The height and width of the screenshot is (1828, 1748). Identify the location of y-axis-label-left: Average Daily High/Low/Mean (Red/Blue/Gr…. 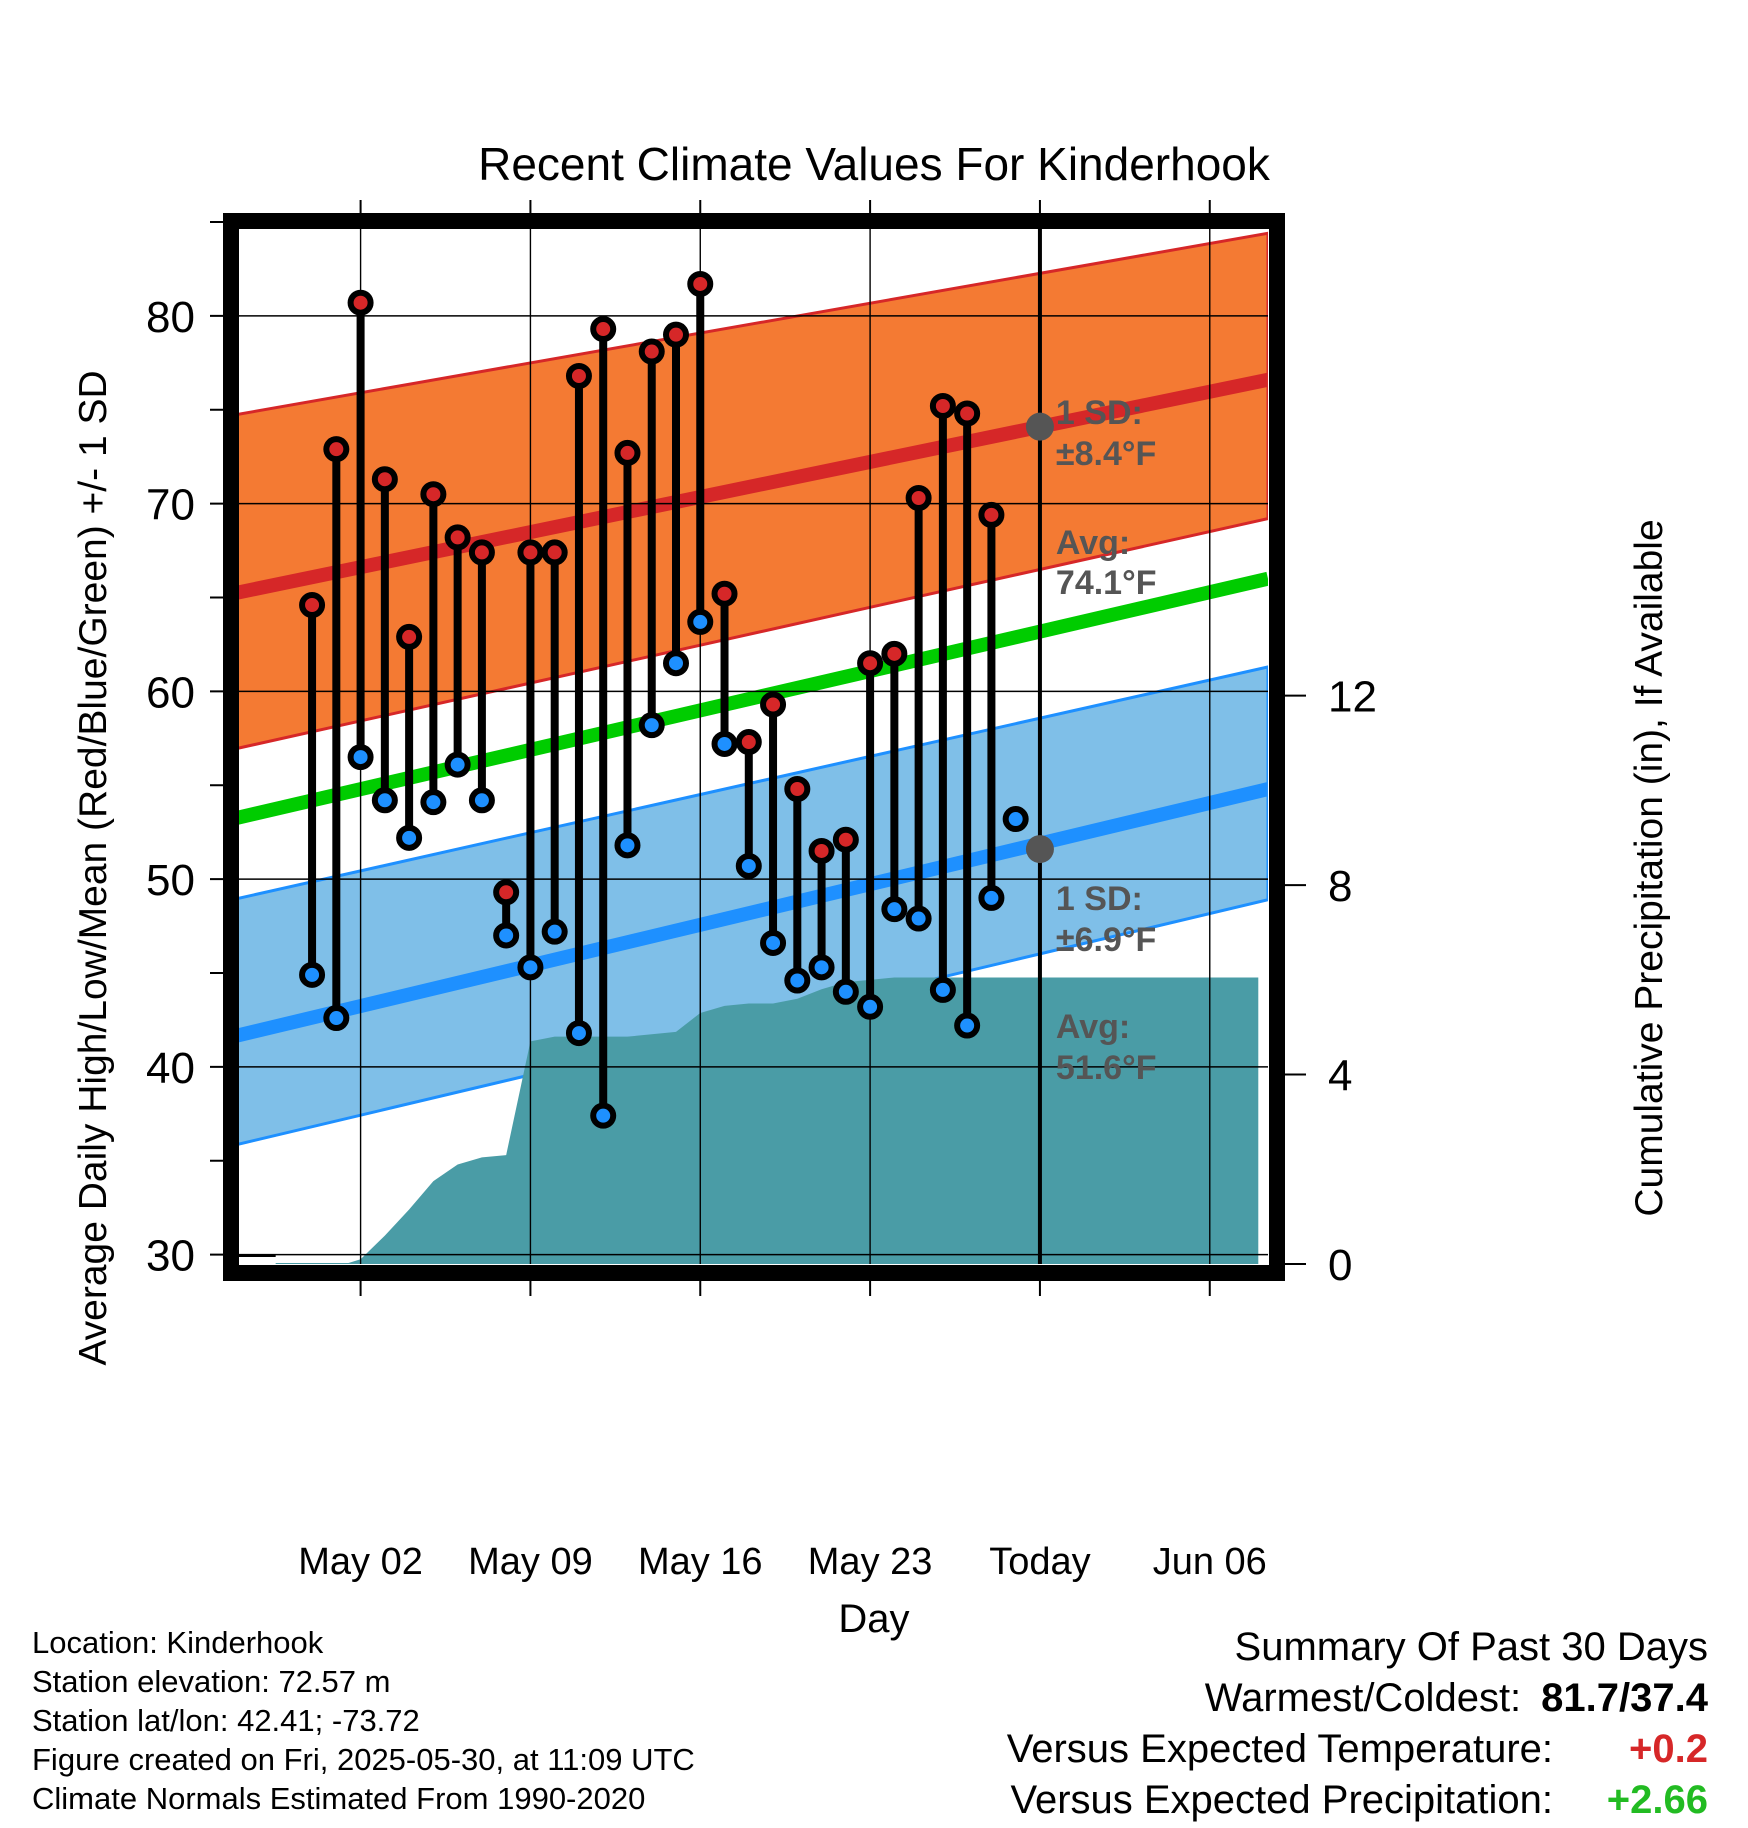
(93, 867).